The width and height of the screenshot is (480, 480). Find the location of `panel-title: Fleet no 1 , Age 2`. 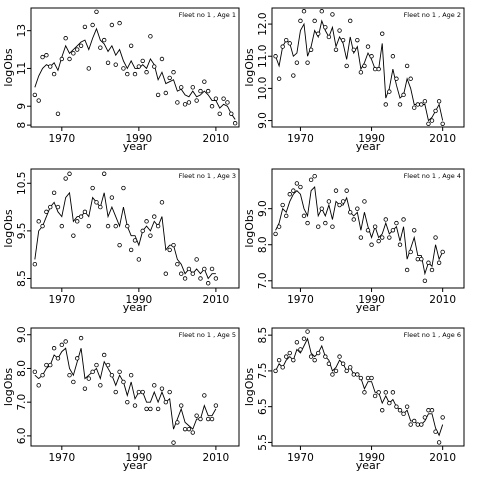

panel-title: Fleet no 1 , Age 2 is located at coordinates (432, 15).